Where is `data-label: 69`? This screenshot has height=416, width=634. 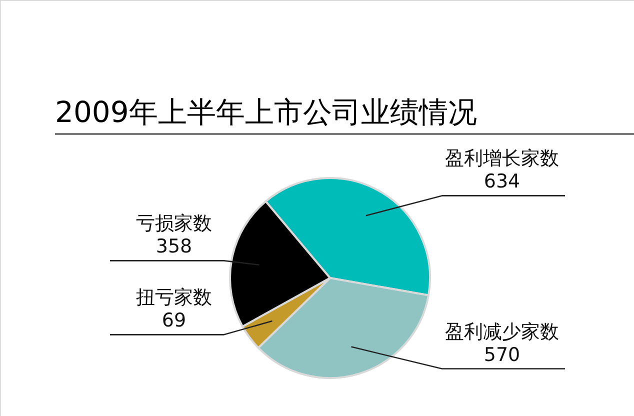 data-label: 69 is located at coordinates (174, 321).